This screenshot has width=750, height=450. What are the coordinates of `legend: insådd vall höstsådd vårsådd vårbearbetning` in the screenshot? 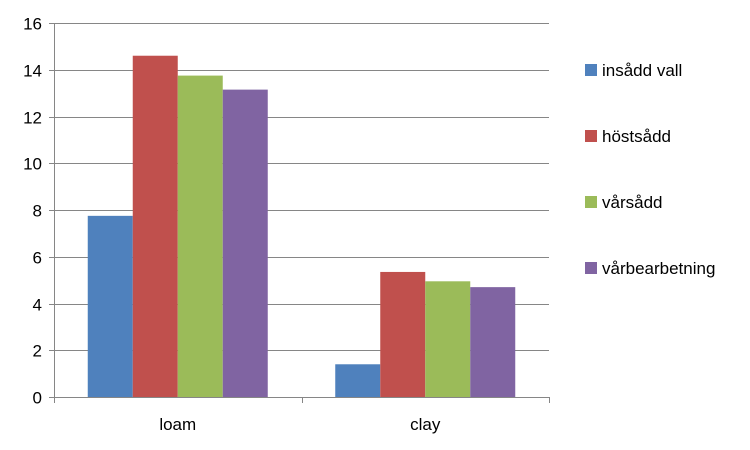 It's located at (650, 169).